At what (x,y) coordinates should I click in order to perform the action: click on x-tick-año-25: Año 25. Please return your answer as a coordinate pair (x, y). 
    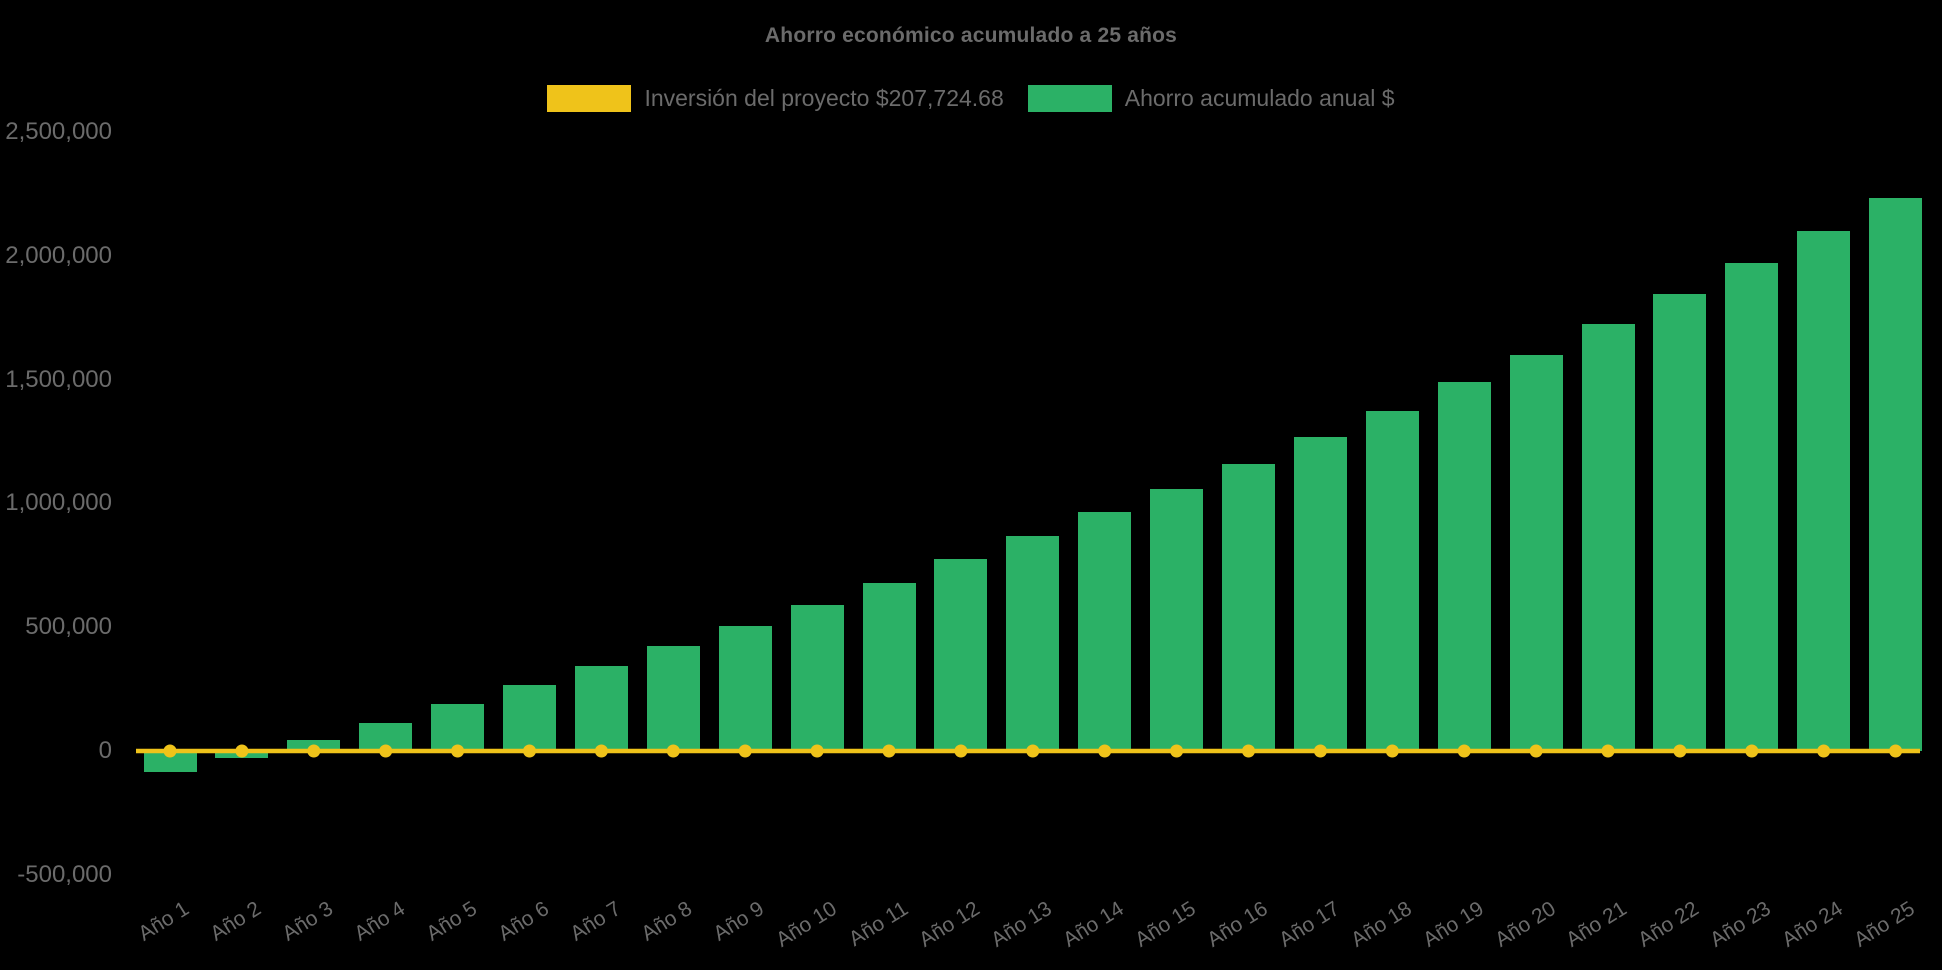
    Looking at the image, I should click on (1884, 924).